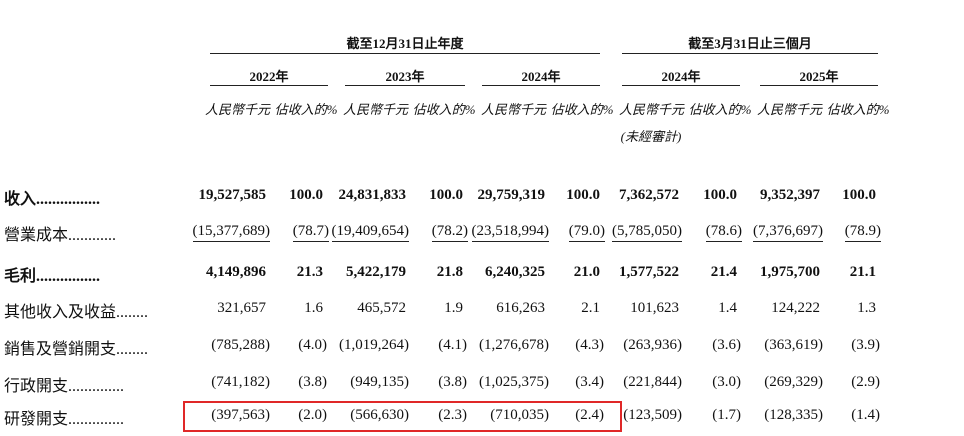  I want to click on cell: (5,785,050), so click(647, 232).